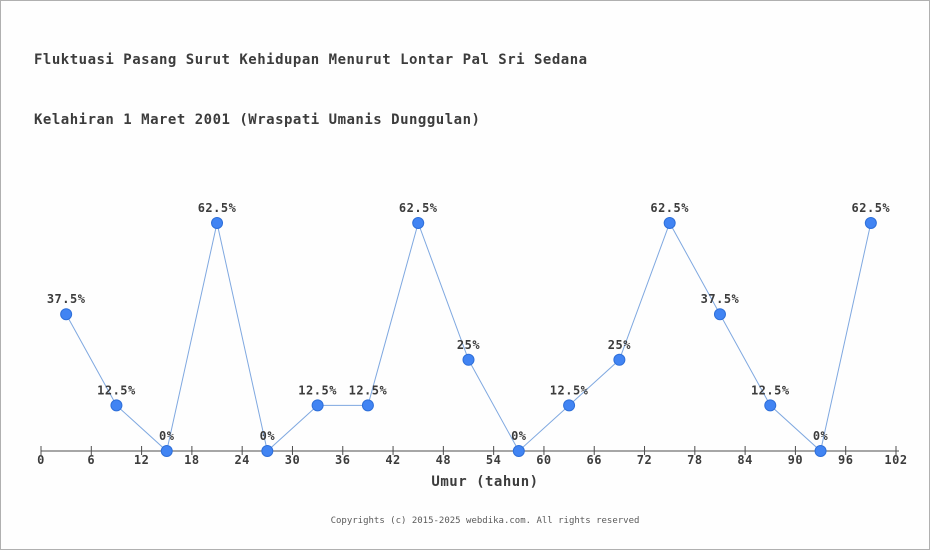  I want to click on x-axis-tick-label: 72, so click(644, 460).